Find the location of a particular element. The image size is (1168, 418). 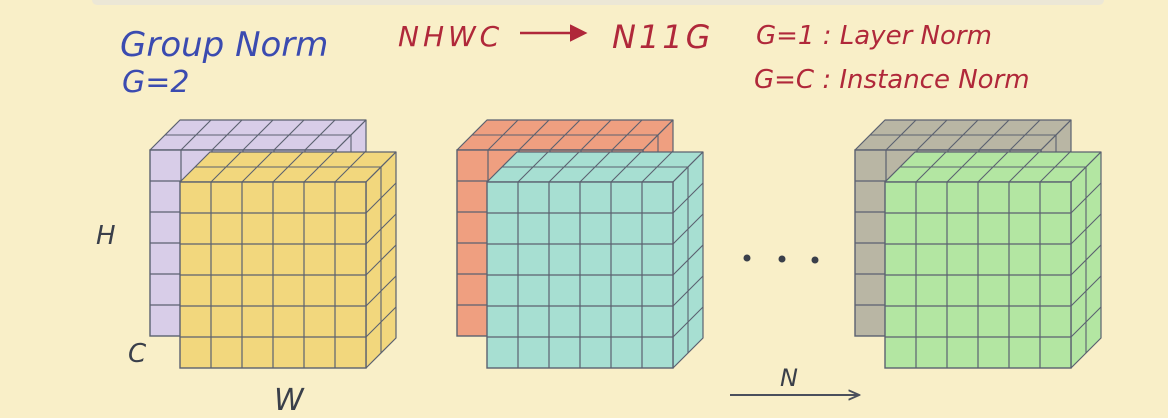

top-strip is located at coordinates (598, 2).